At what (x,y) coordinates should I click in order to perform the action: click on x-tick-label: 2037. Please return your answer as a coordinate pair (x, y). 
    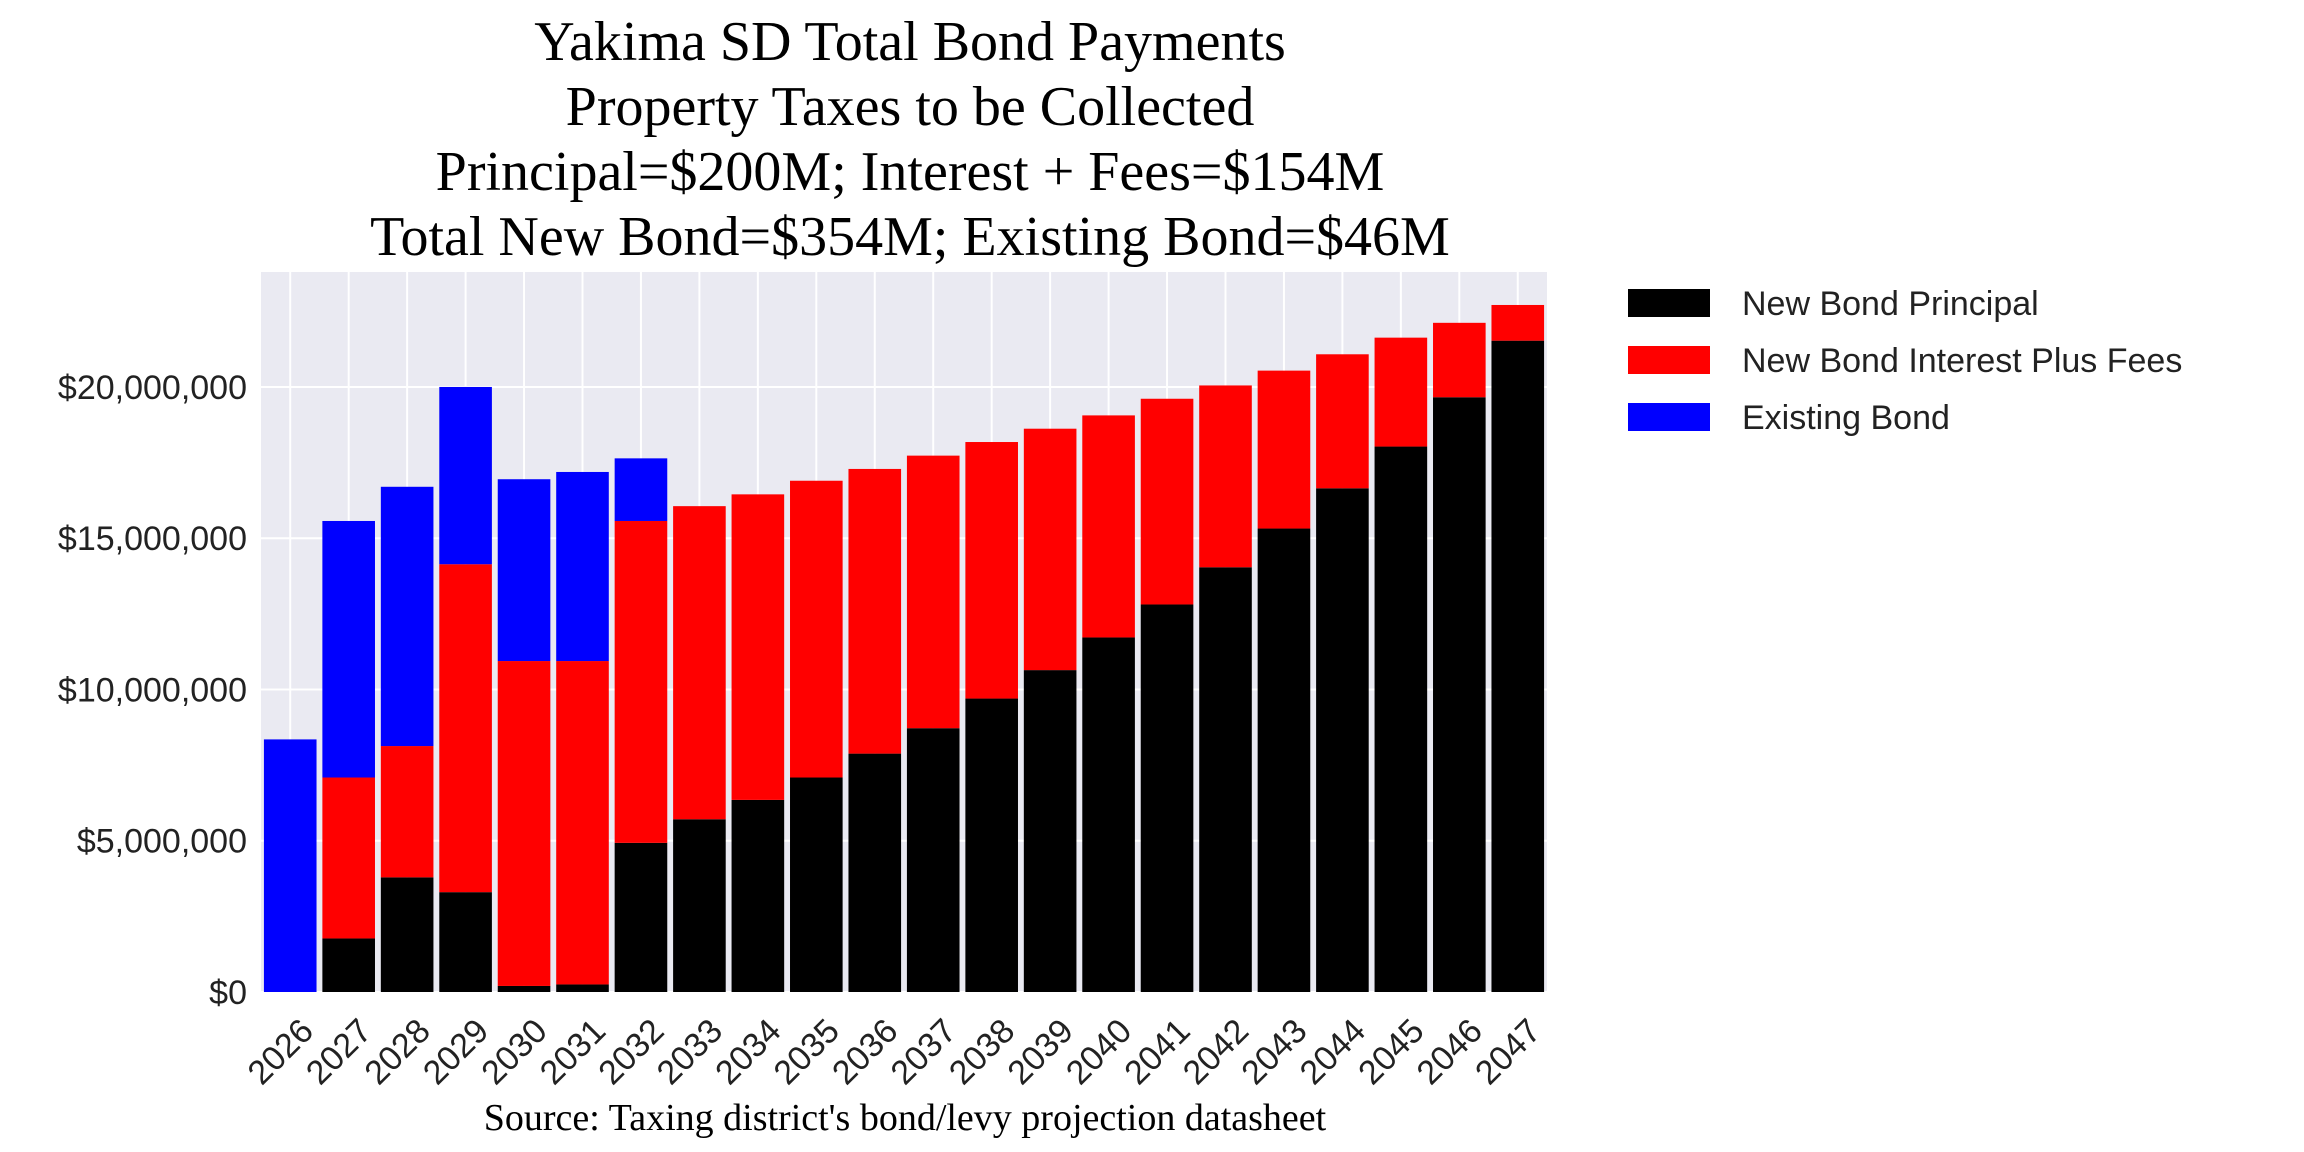
    Looking at the image, I should click on (923, 1052).